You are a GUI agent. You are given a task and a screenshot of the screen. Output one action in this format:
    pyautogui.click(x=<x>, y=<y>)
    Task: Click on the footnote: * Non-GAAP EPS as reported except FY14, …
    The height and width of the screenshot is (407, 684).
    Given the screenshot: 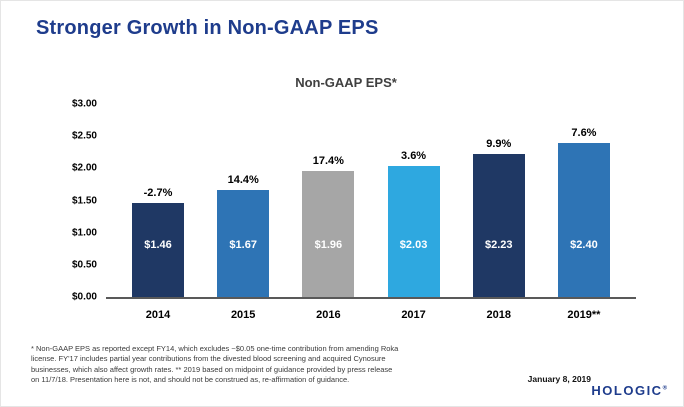 What is the action you would take?
    pyautogui.click(x=266, y=364)
    